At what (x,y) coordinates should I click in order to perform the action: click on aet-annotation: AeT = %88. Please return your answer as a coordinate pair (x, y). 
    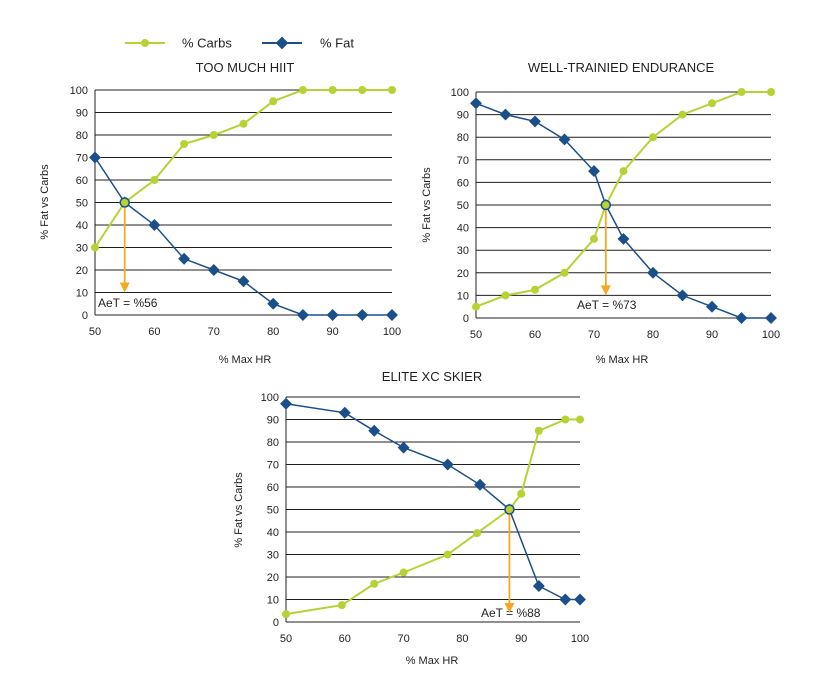
    Looking at the image, I should click on (511, 613).